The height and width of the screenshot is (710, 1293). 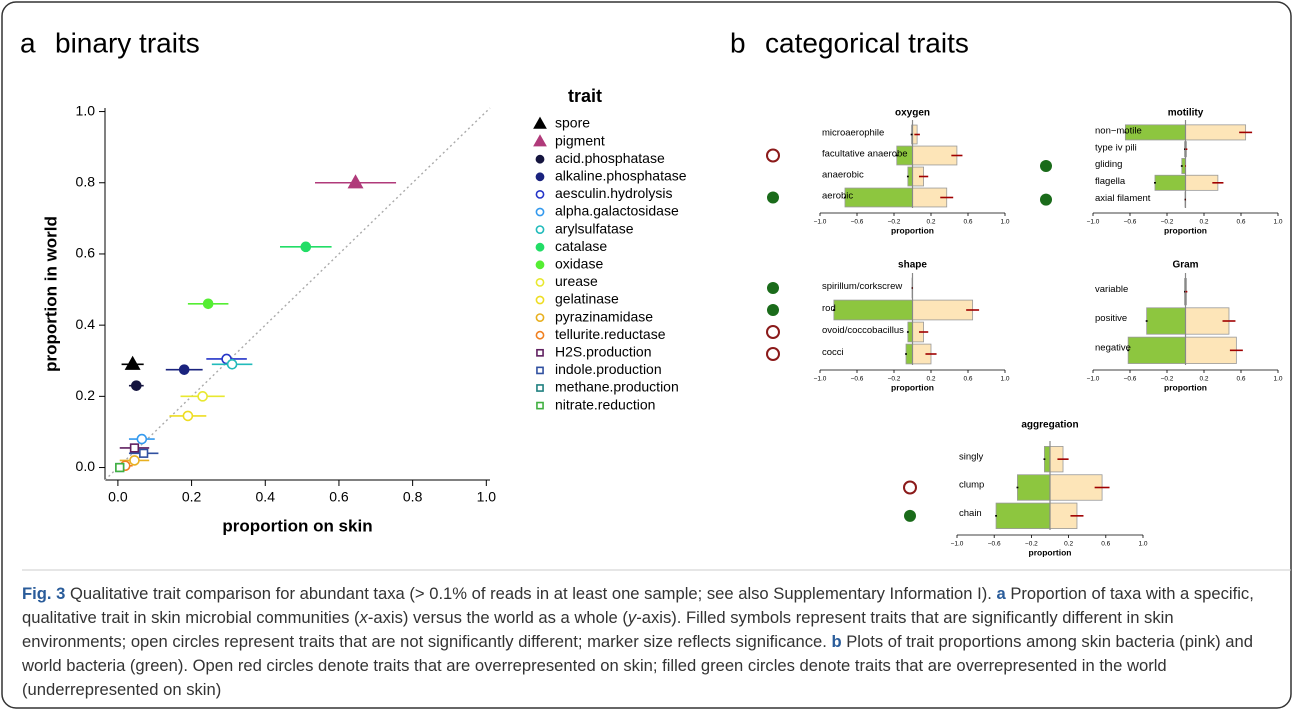 I want to click on legend-label: arylsulfatase, so click(x=594, y=228).